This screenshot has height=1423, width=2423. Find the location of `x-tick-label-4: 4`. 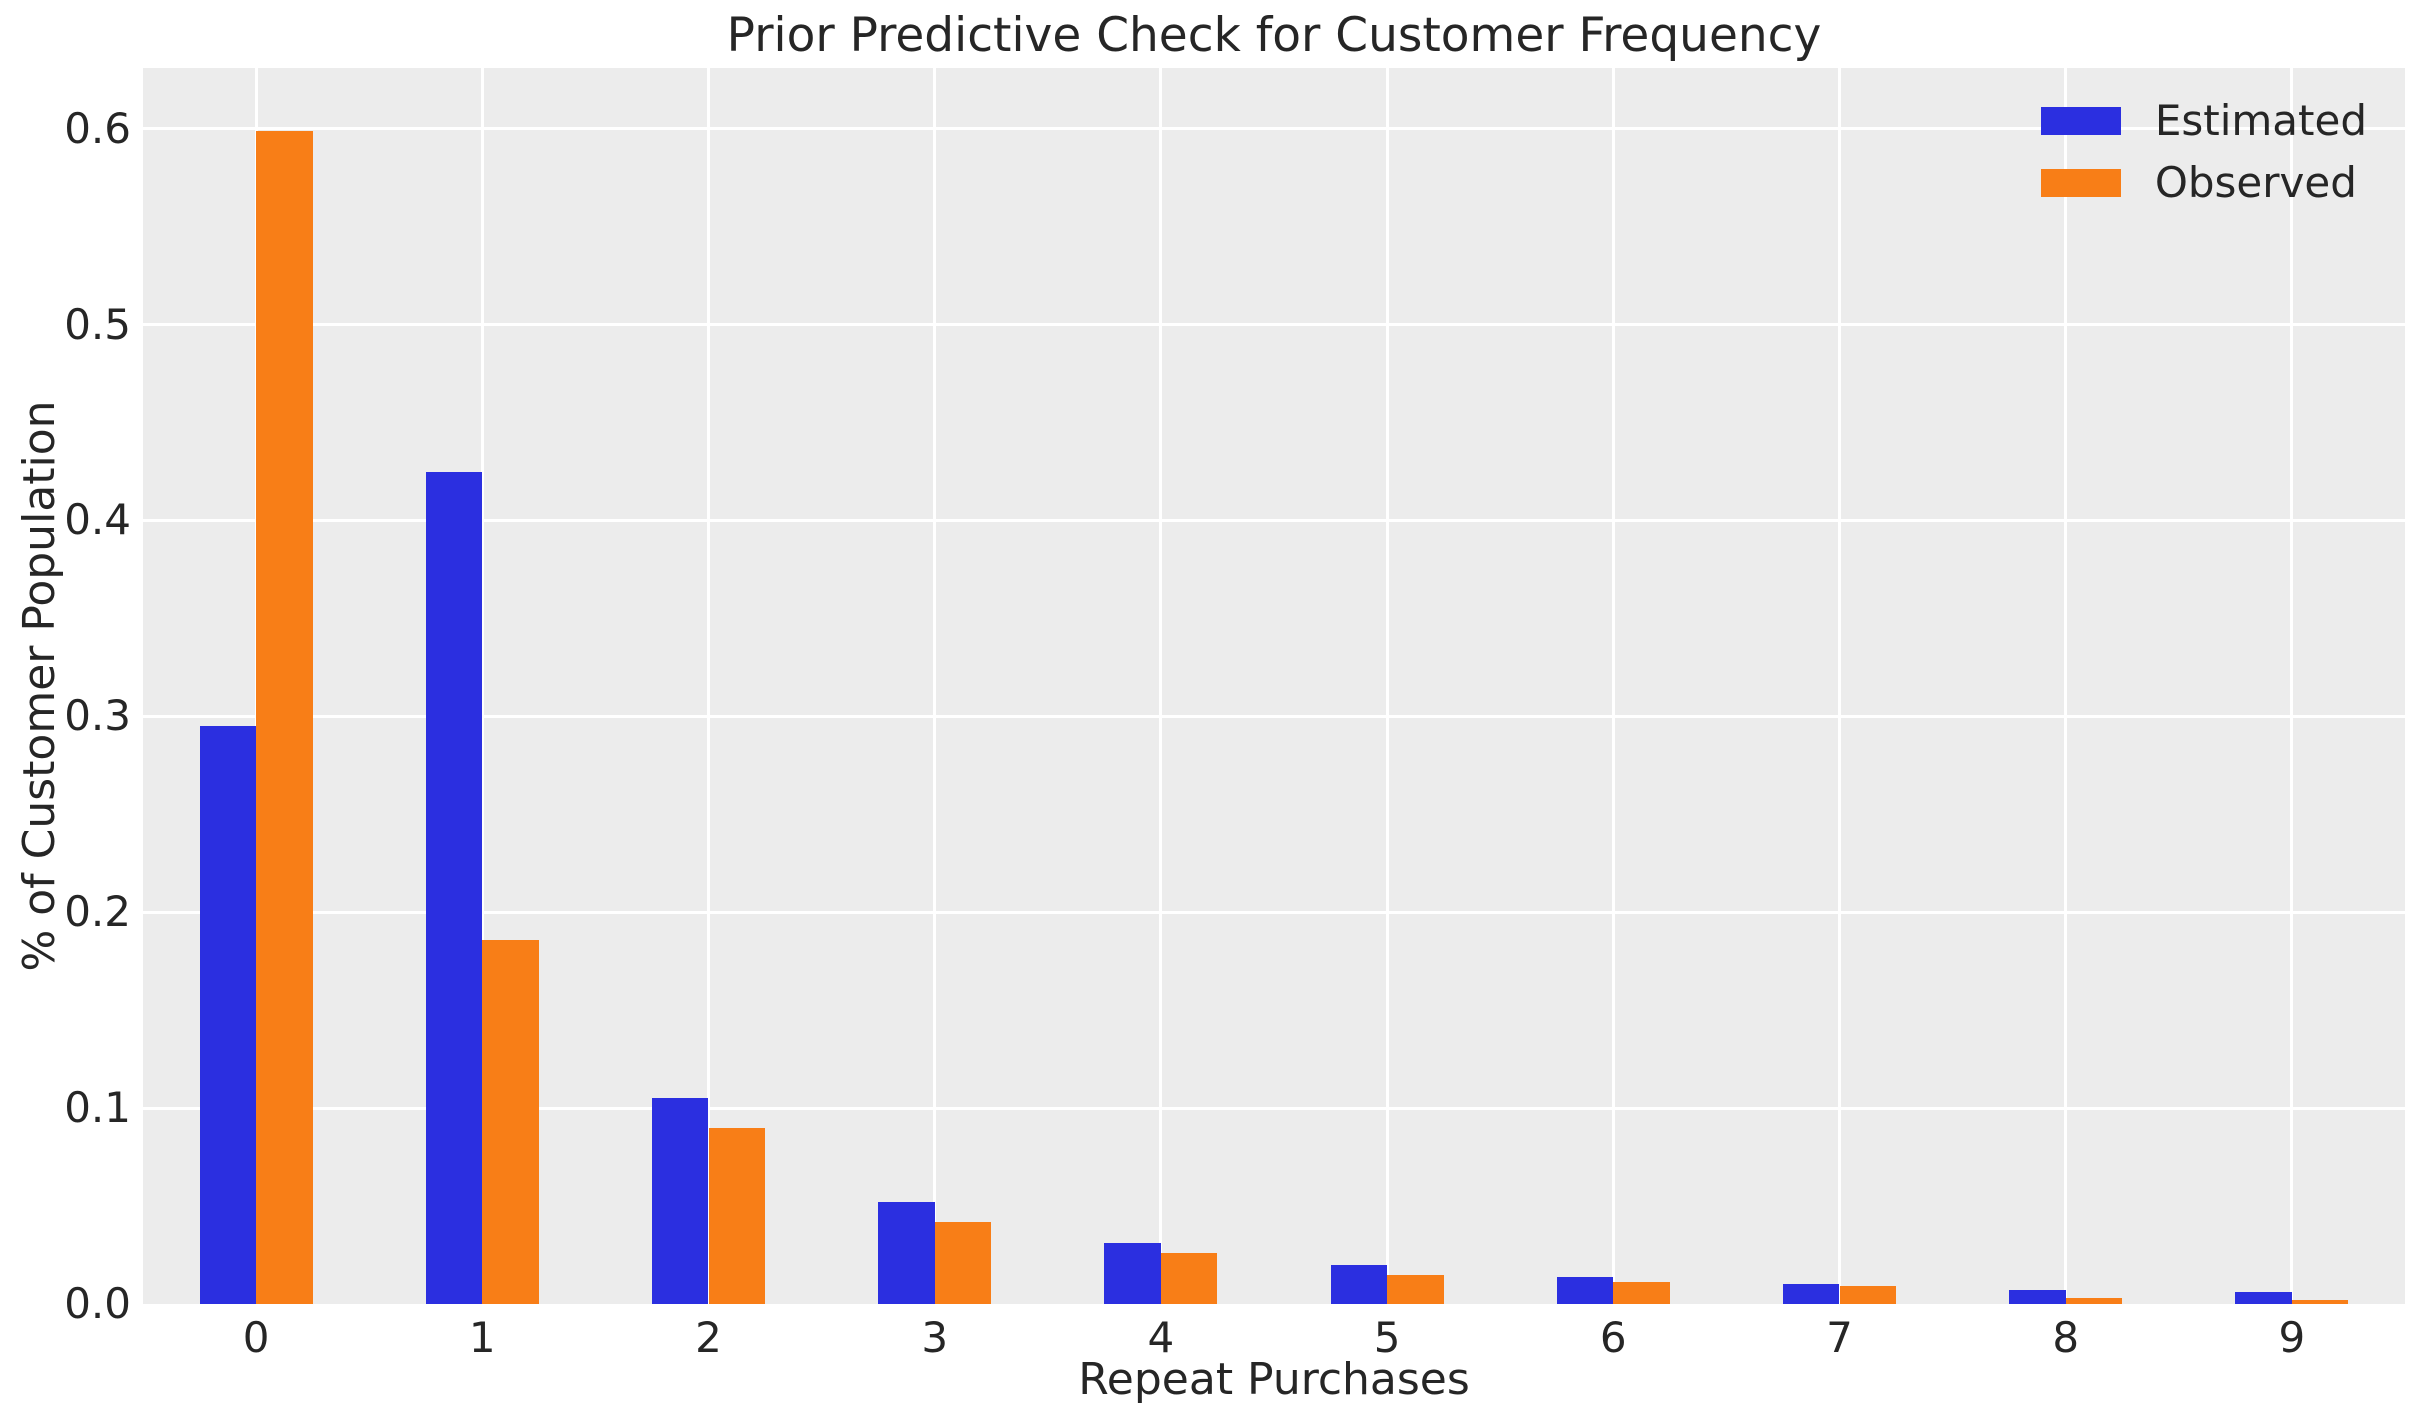

x-tick-label-4: 4 is located at coordinates (1161, 1337).